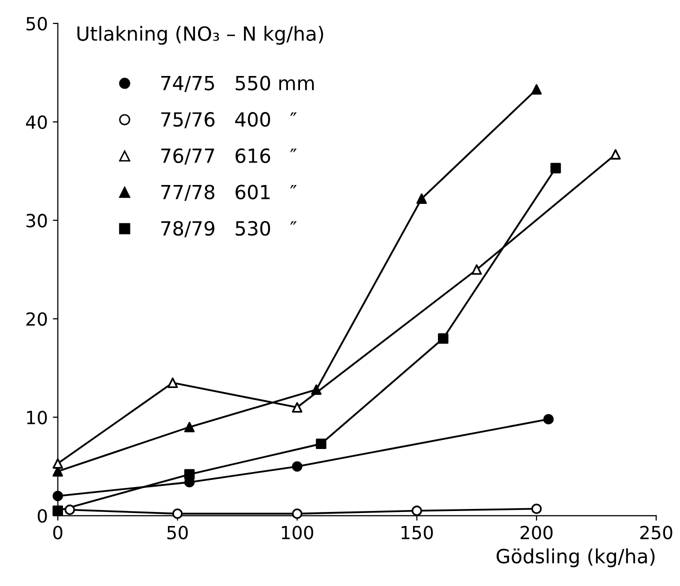 This screenshot has height=586, width=680. Describe the element at coordinates (37, 417) in the screenshot. I see `y-tick-label: 10` at that location.